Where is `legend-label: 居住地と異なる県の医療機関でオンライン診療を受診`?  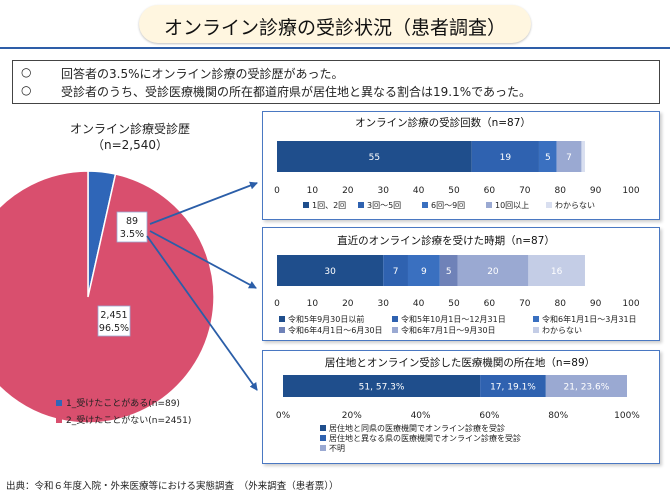
legend-label: 居住地と異なる県の医療機関でオンライン診療を受診 is located at coordinates (425, 438).